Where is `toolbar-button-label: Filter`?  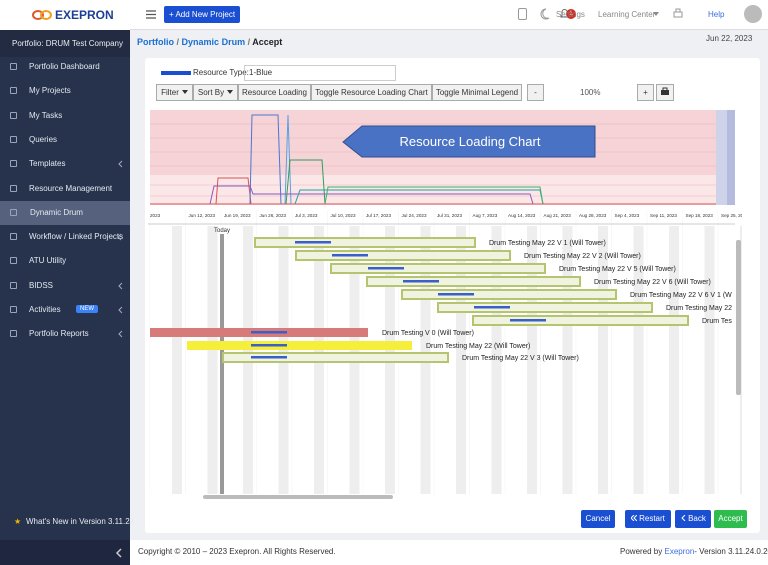 toolbar-button-label: Filter is located at coordinates (170, 92).